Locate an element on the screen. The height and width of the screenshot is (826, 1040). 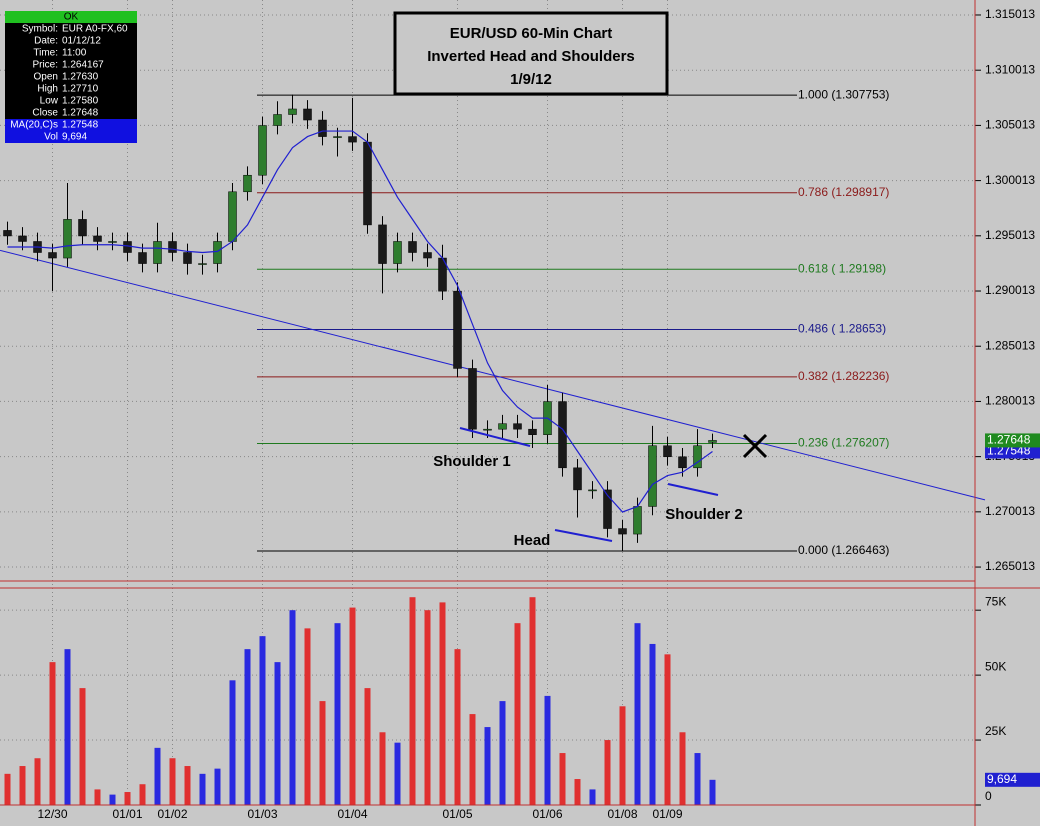
x-tick-label: 01/01 is located at coordinates (127, 814).